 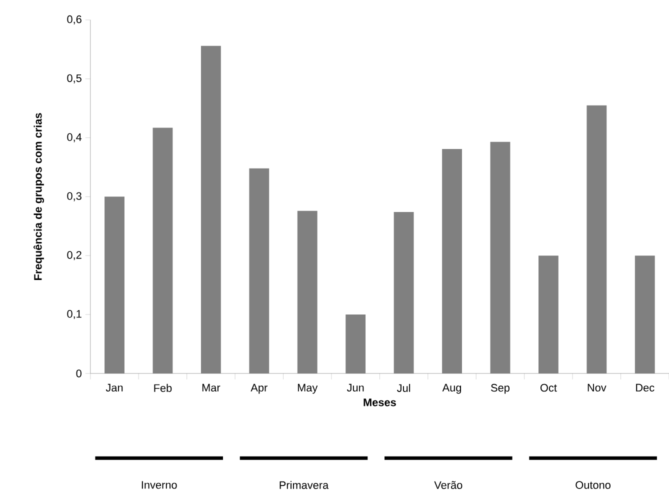 What do you see at coordinates (548, 388) in the screenshot?
I see `x-tick-label: Oct` at bounding box center [548, 388].